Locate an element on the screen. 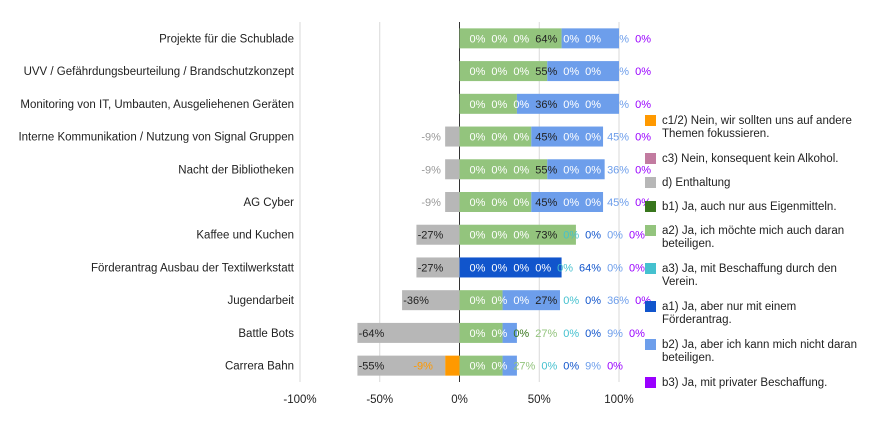  legend-item: d) Enthaltung is located at coordinates (687, 183).